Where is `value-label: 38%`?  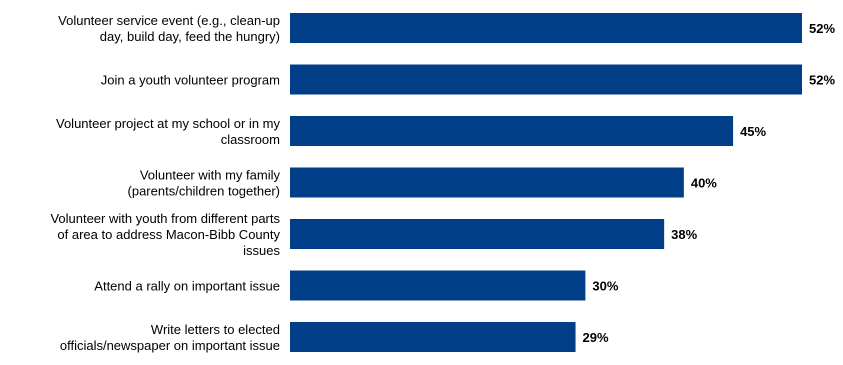 value-label: 38% is located at coordinates (684, 234).